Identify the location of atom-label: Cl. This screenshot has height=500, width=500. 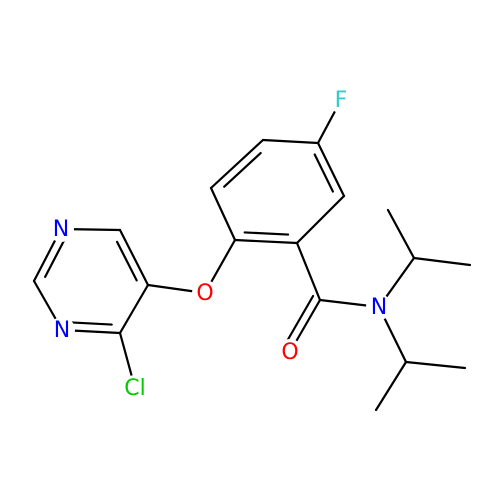
(134, 388).